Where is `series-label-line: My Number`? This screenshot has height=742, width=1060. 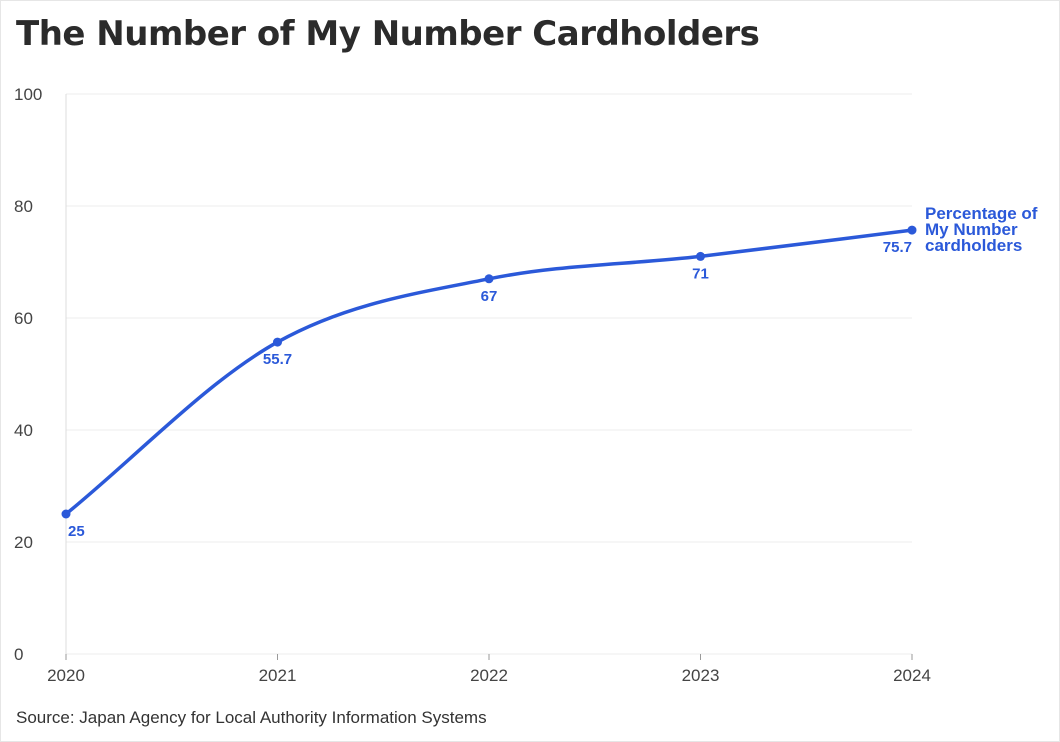
series-label-line: My Number is located at coordinates (971, 229).